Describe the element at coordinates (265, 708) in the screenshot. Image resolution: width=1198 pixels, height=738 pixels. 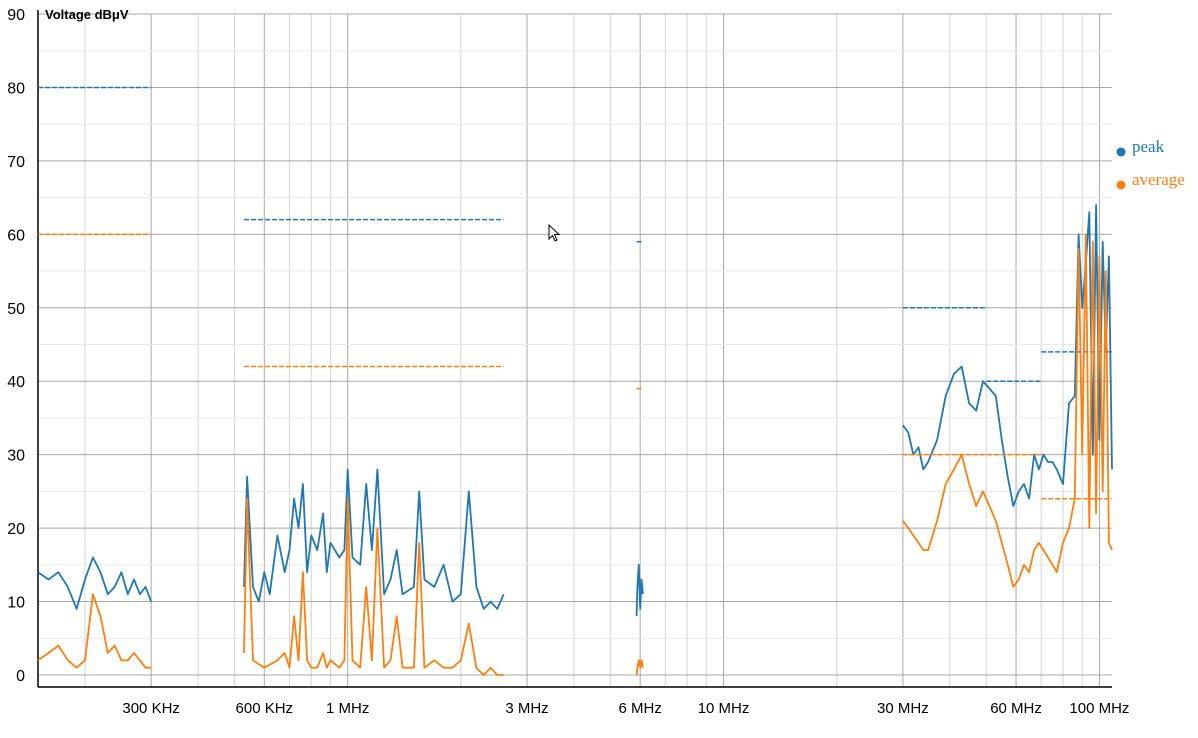
I see `x-tick-label: 600 KHz` at that location.